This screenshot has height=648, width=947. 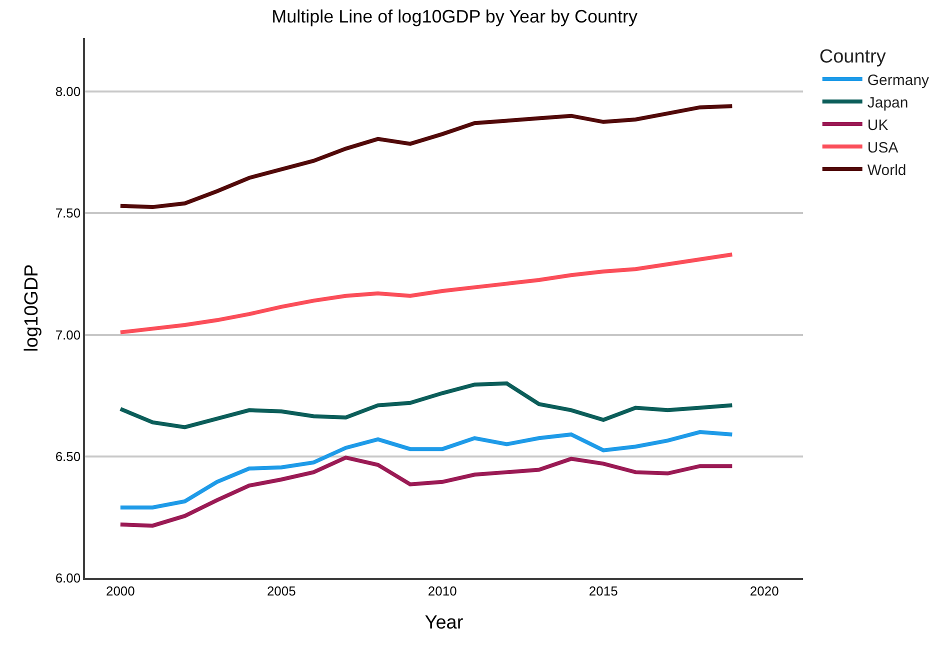 I want to click on y-tick-label: 8.00, so click(x=68, y=92).